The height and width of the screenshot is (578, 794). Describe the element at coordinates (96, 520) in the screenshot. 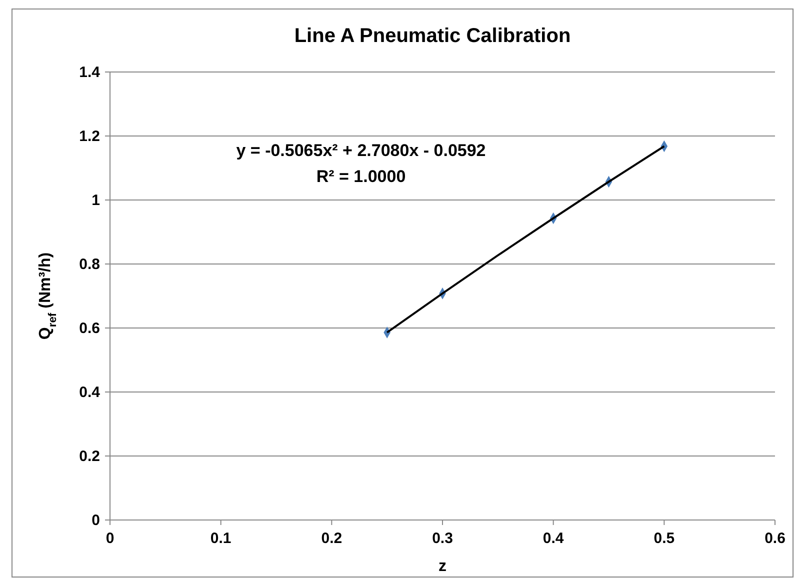

I see `y-tick-label: 0` at that location.